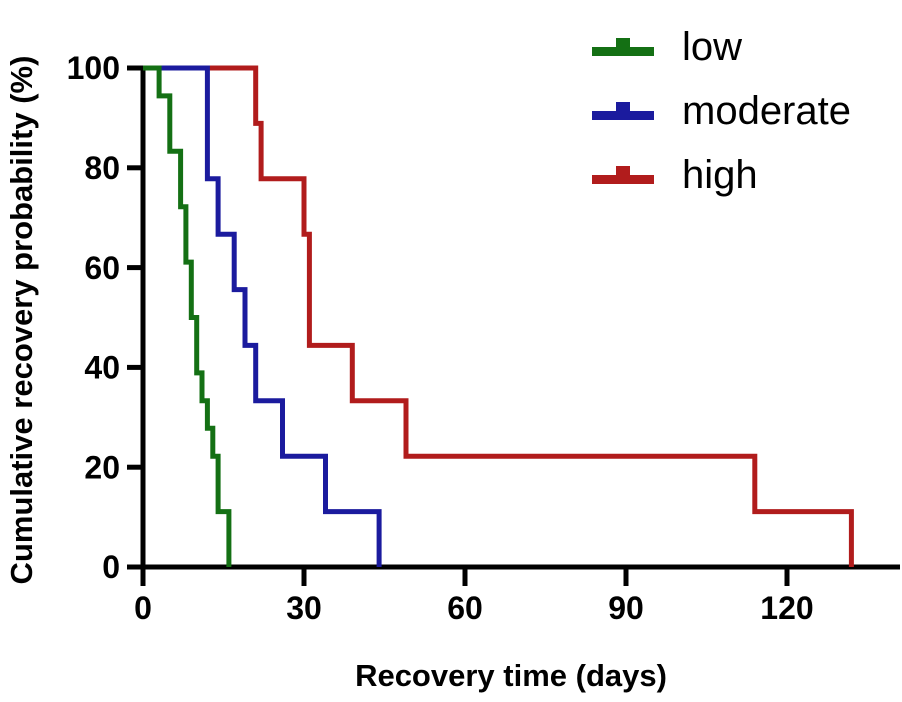 This screenshot has height=702, width=902. What do you see at coordinates (626, 608) in the screenshot?
I see `x-tick-label: 90` at bounding box center [626, 608].